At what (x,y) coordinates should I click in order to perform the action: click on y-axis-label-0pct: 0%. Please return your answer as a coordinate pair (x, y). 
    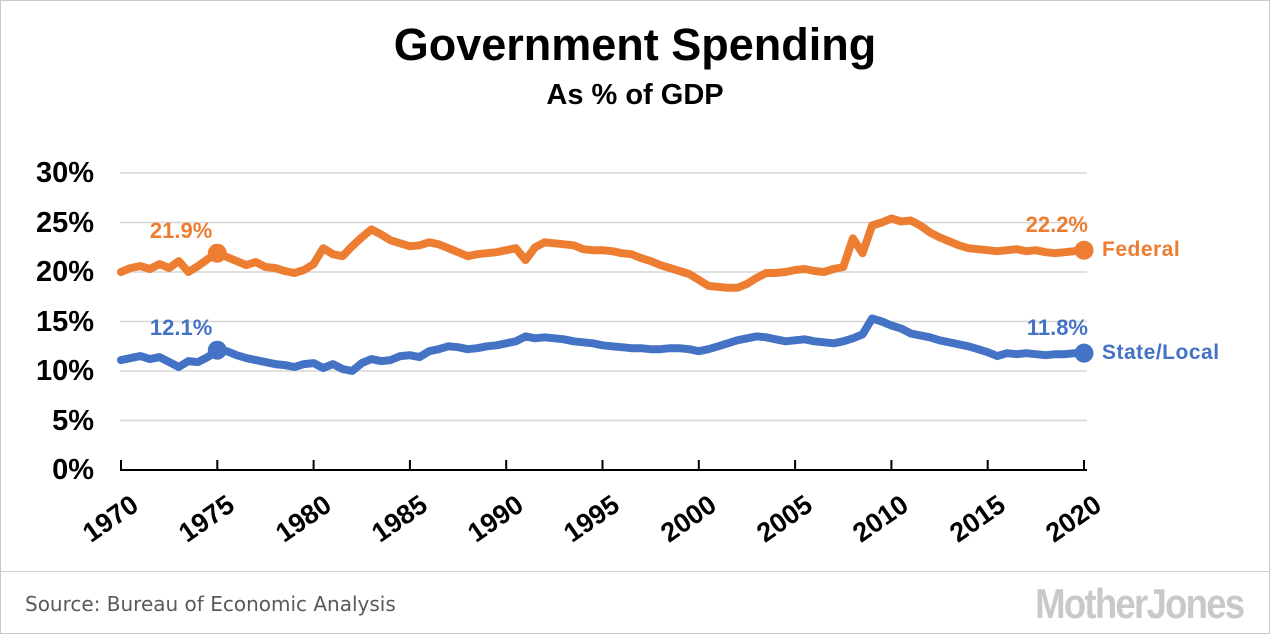
    Looking at the image, I should click on (73, 470).